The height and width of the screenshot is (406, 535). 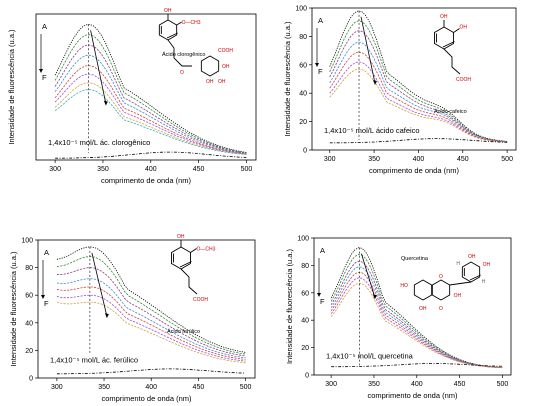 I want to click on x-tick-label: 500, so click(x=246, y=387).